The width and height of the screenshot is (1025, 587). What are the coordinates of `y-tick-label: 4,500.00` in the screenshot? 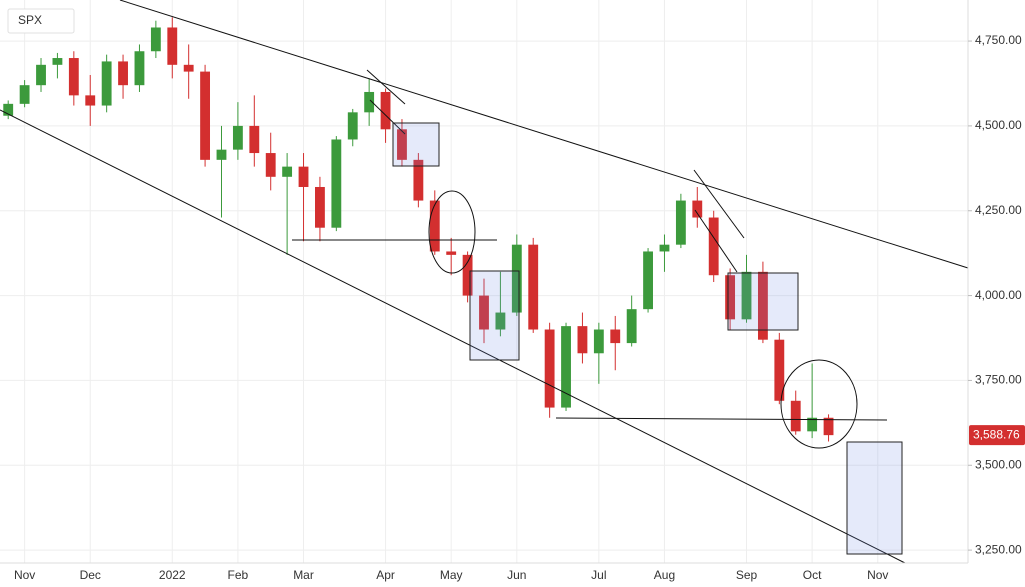 It's located at (998, 125).